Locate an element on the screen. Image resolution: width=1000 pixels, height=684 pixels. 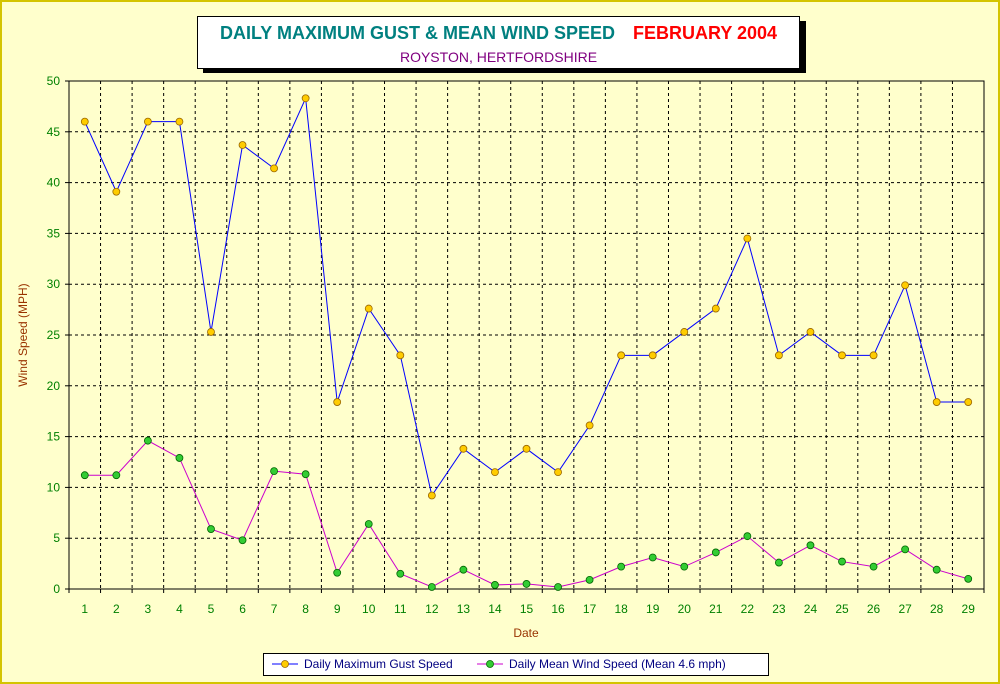
legend-mean-label: Daily Mean Wind Speed (Mean 4.6 mph) is located at coordinates (617, 664).